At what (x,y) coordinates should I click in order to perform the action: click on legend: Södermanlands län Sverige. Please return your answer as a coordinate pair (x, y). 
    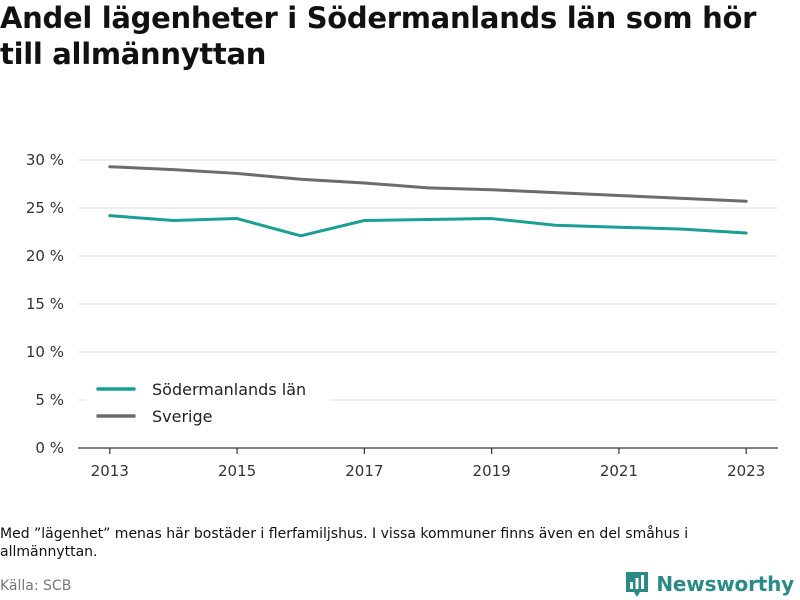
    Looking at the image, I should click on (208, 405).